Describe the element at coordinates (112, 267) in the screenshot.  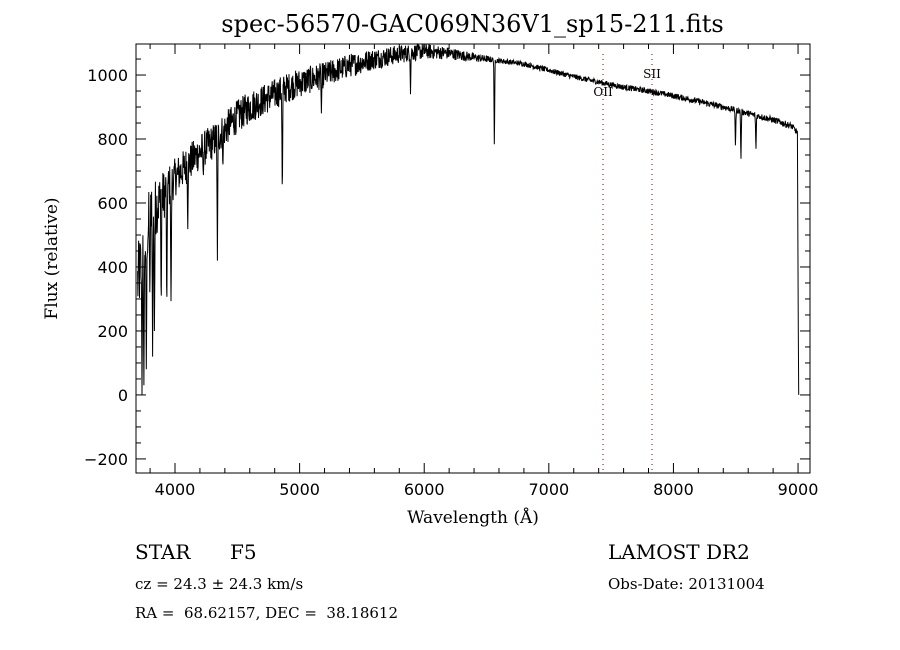
I see `y-tick-label: 400` at that location.